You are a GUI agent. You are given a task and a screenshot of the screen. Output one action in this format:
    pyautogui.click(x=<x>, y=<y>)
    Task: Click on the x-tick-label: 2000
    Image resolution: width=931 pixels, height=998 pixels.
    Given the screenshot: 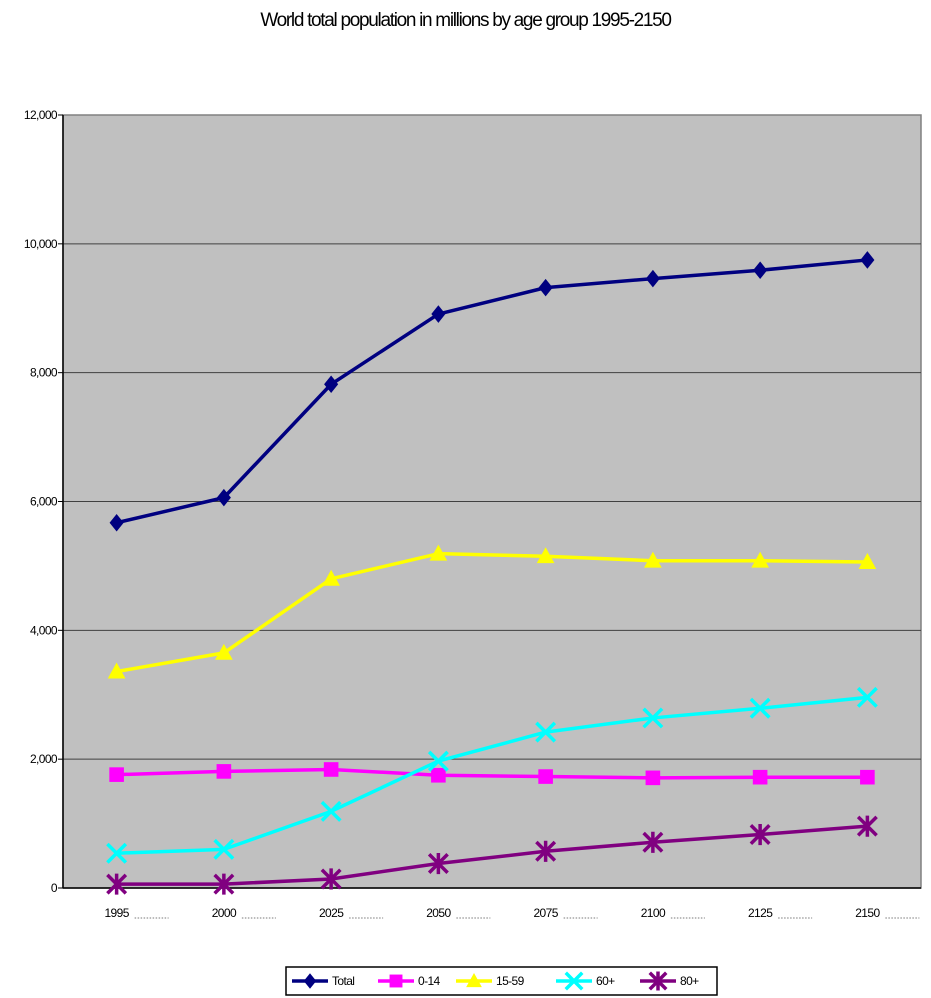 What is the action you would take?
    pyautogui.click(x=224, y=913)
    